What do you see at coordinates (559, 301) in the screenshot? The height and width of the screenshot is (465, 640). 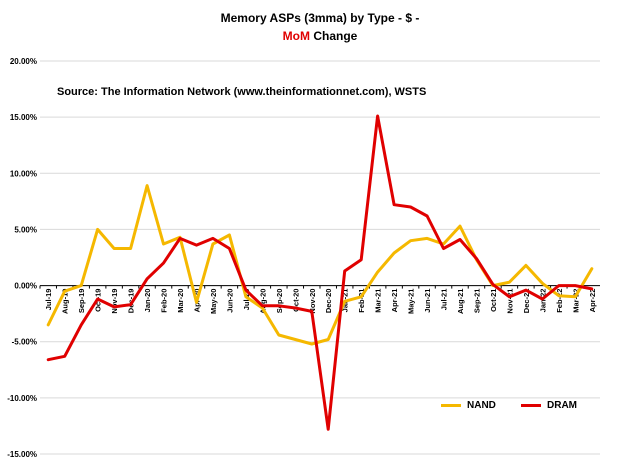 I see `x-tick-label: Feb-22` at bounding box center [559, 301].